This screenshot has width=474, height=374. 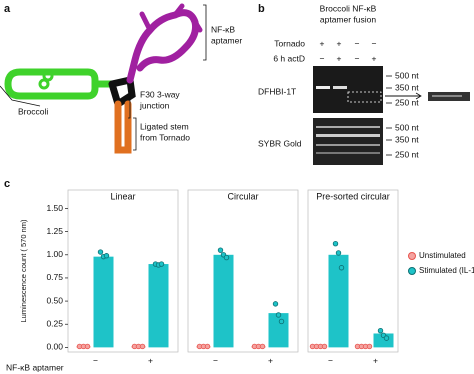 I want to click on y-tick-label: 1.25, so click(x=54, y=231).